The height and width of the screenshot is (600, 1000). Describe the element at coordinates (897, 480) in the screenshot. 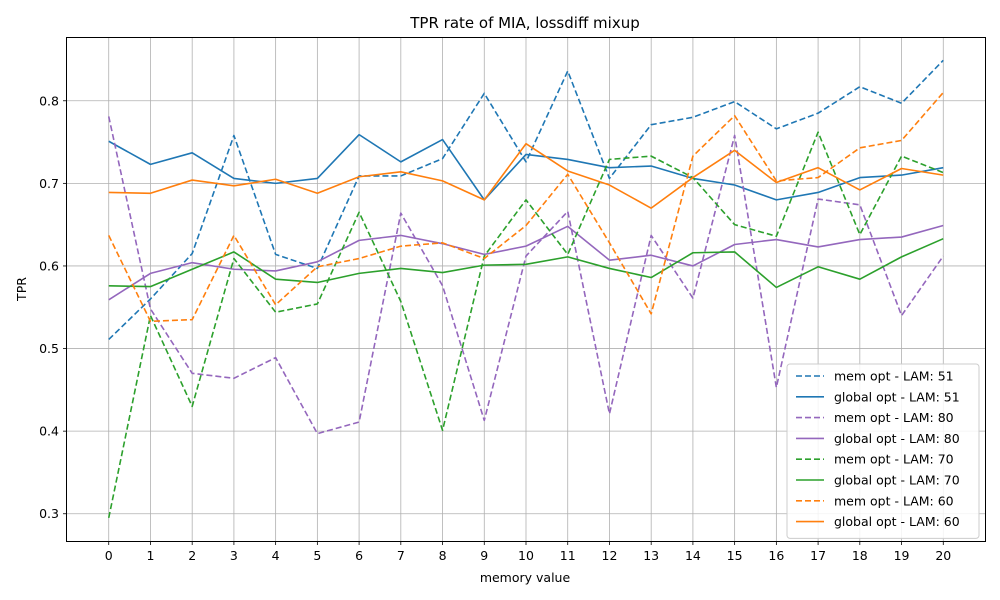

I see `legend-label: global opt - LAM: 70` at that location.